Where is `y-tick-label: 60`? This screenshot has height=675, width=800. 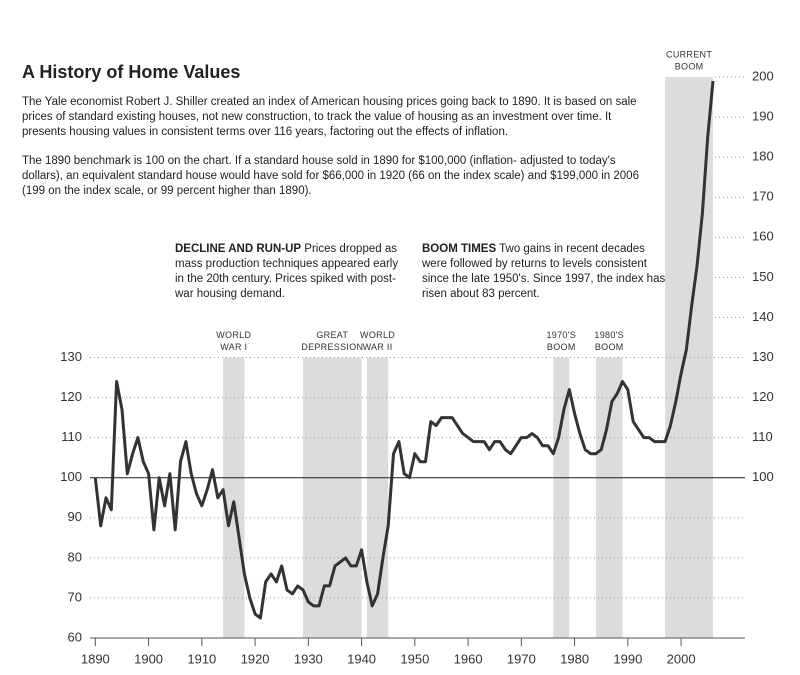
y-tick-label: 60 is located at coordinates (75, 636).